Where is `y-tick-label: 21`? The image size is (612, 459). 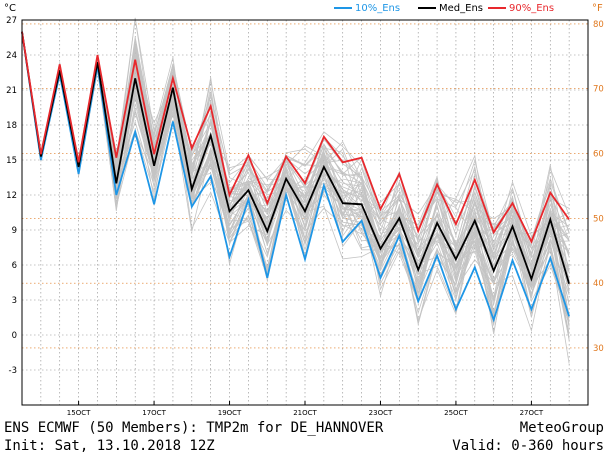
y-tick-label: 21 is located at coordinates (11, 91).